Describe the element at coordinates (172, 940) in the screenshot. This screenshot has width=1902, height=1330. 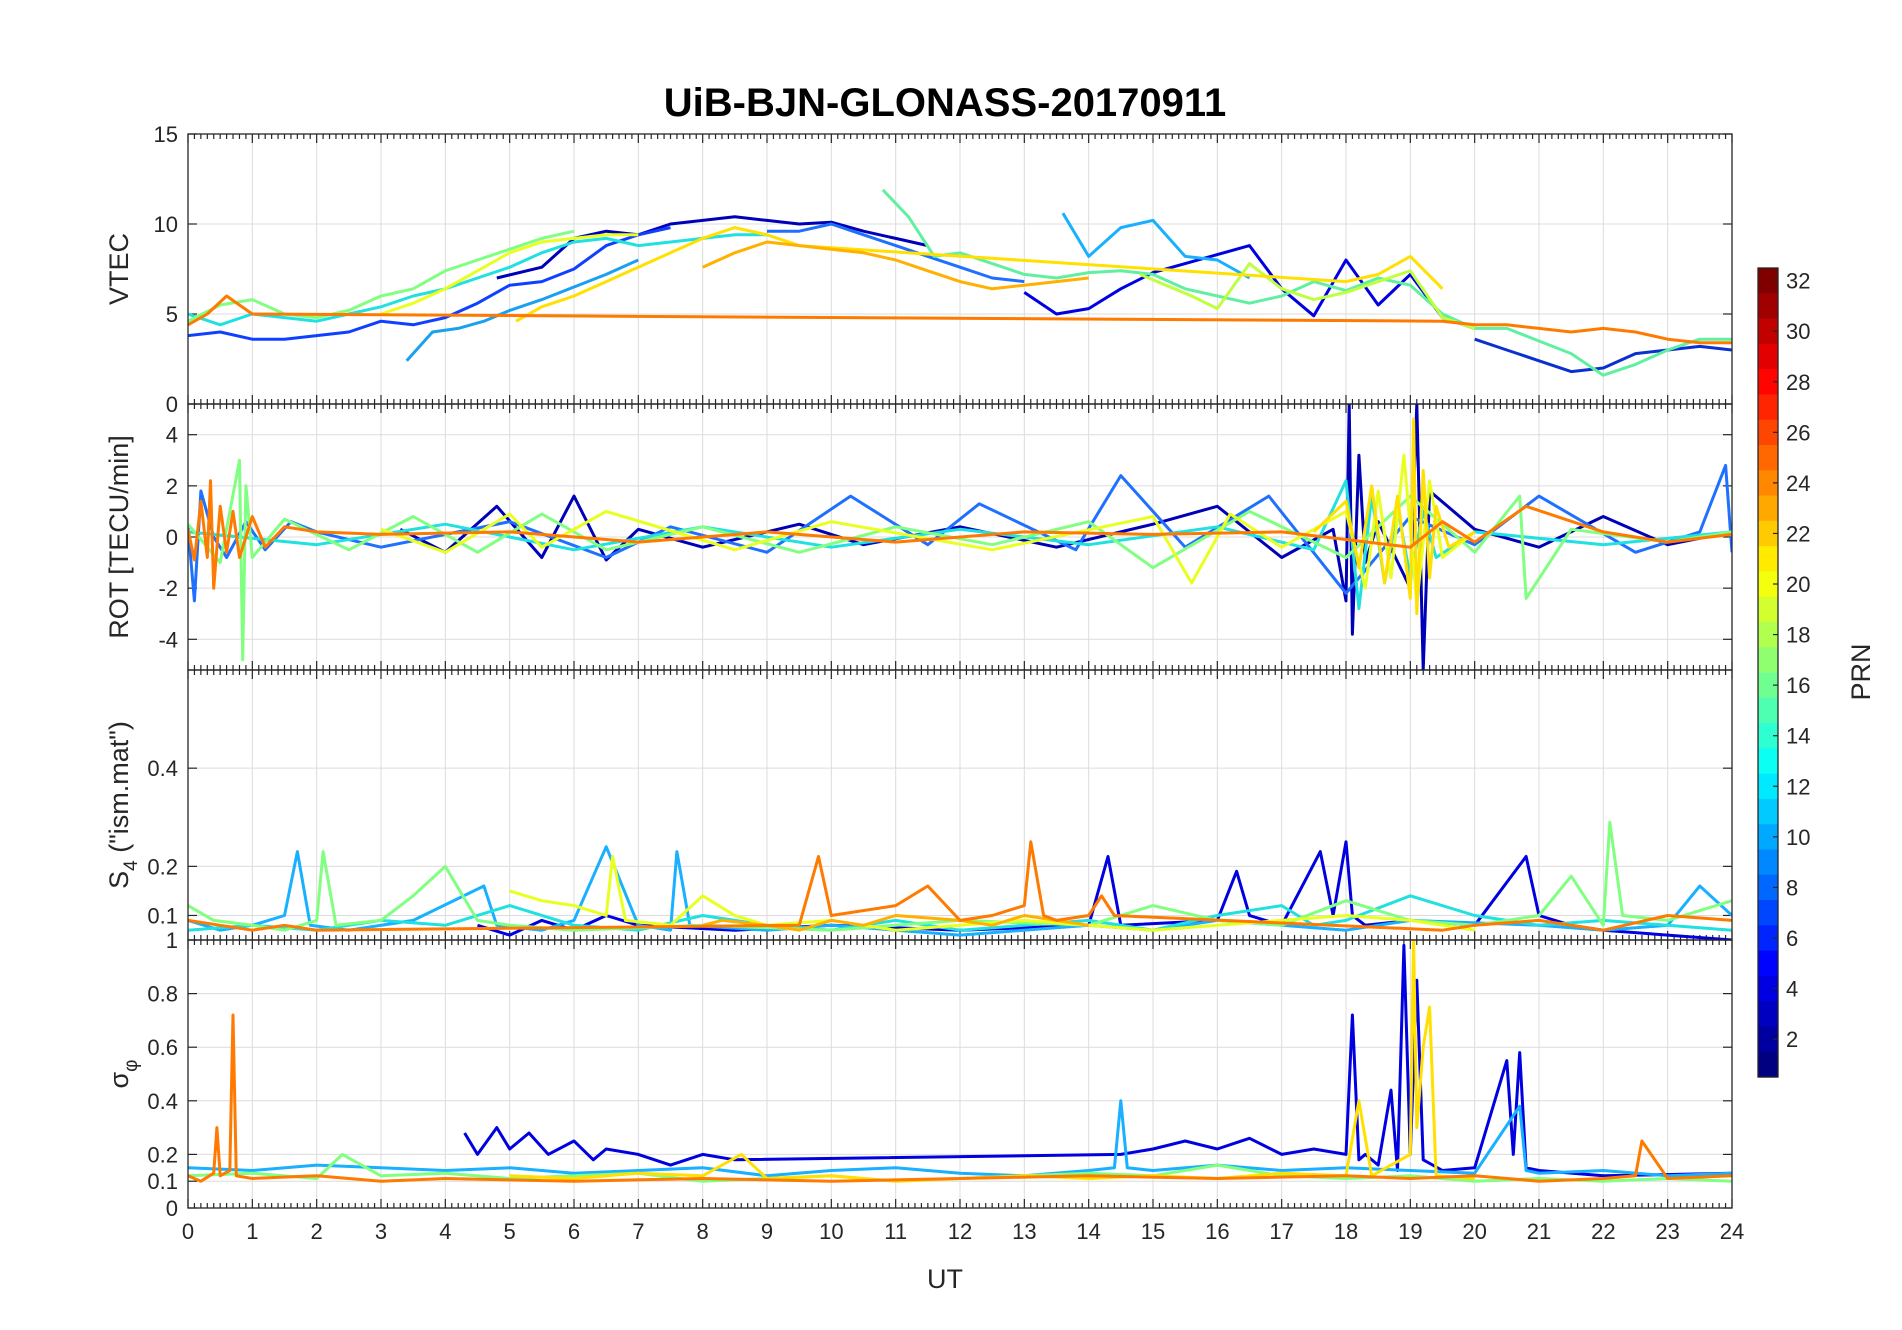
I see `y-tick-label: 1` at that location.